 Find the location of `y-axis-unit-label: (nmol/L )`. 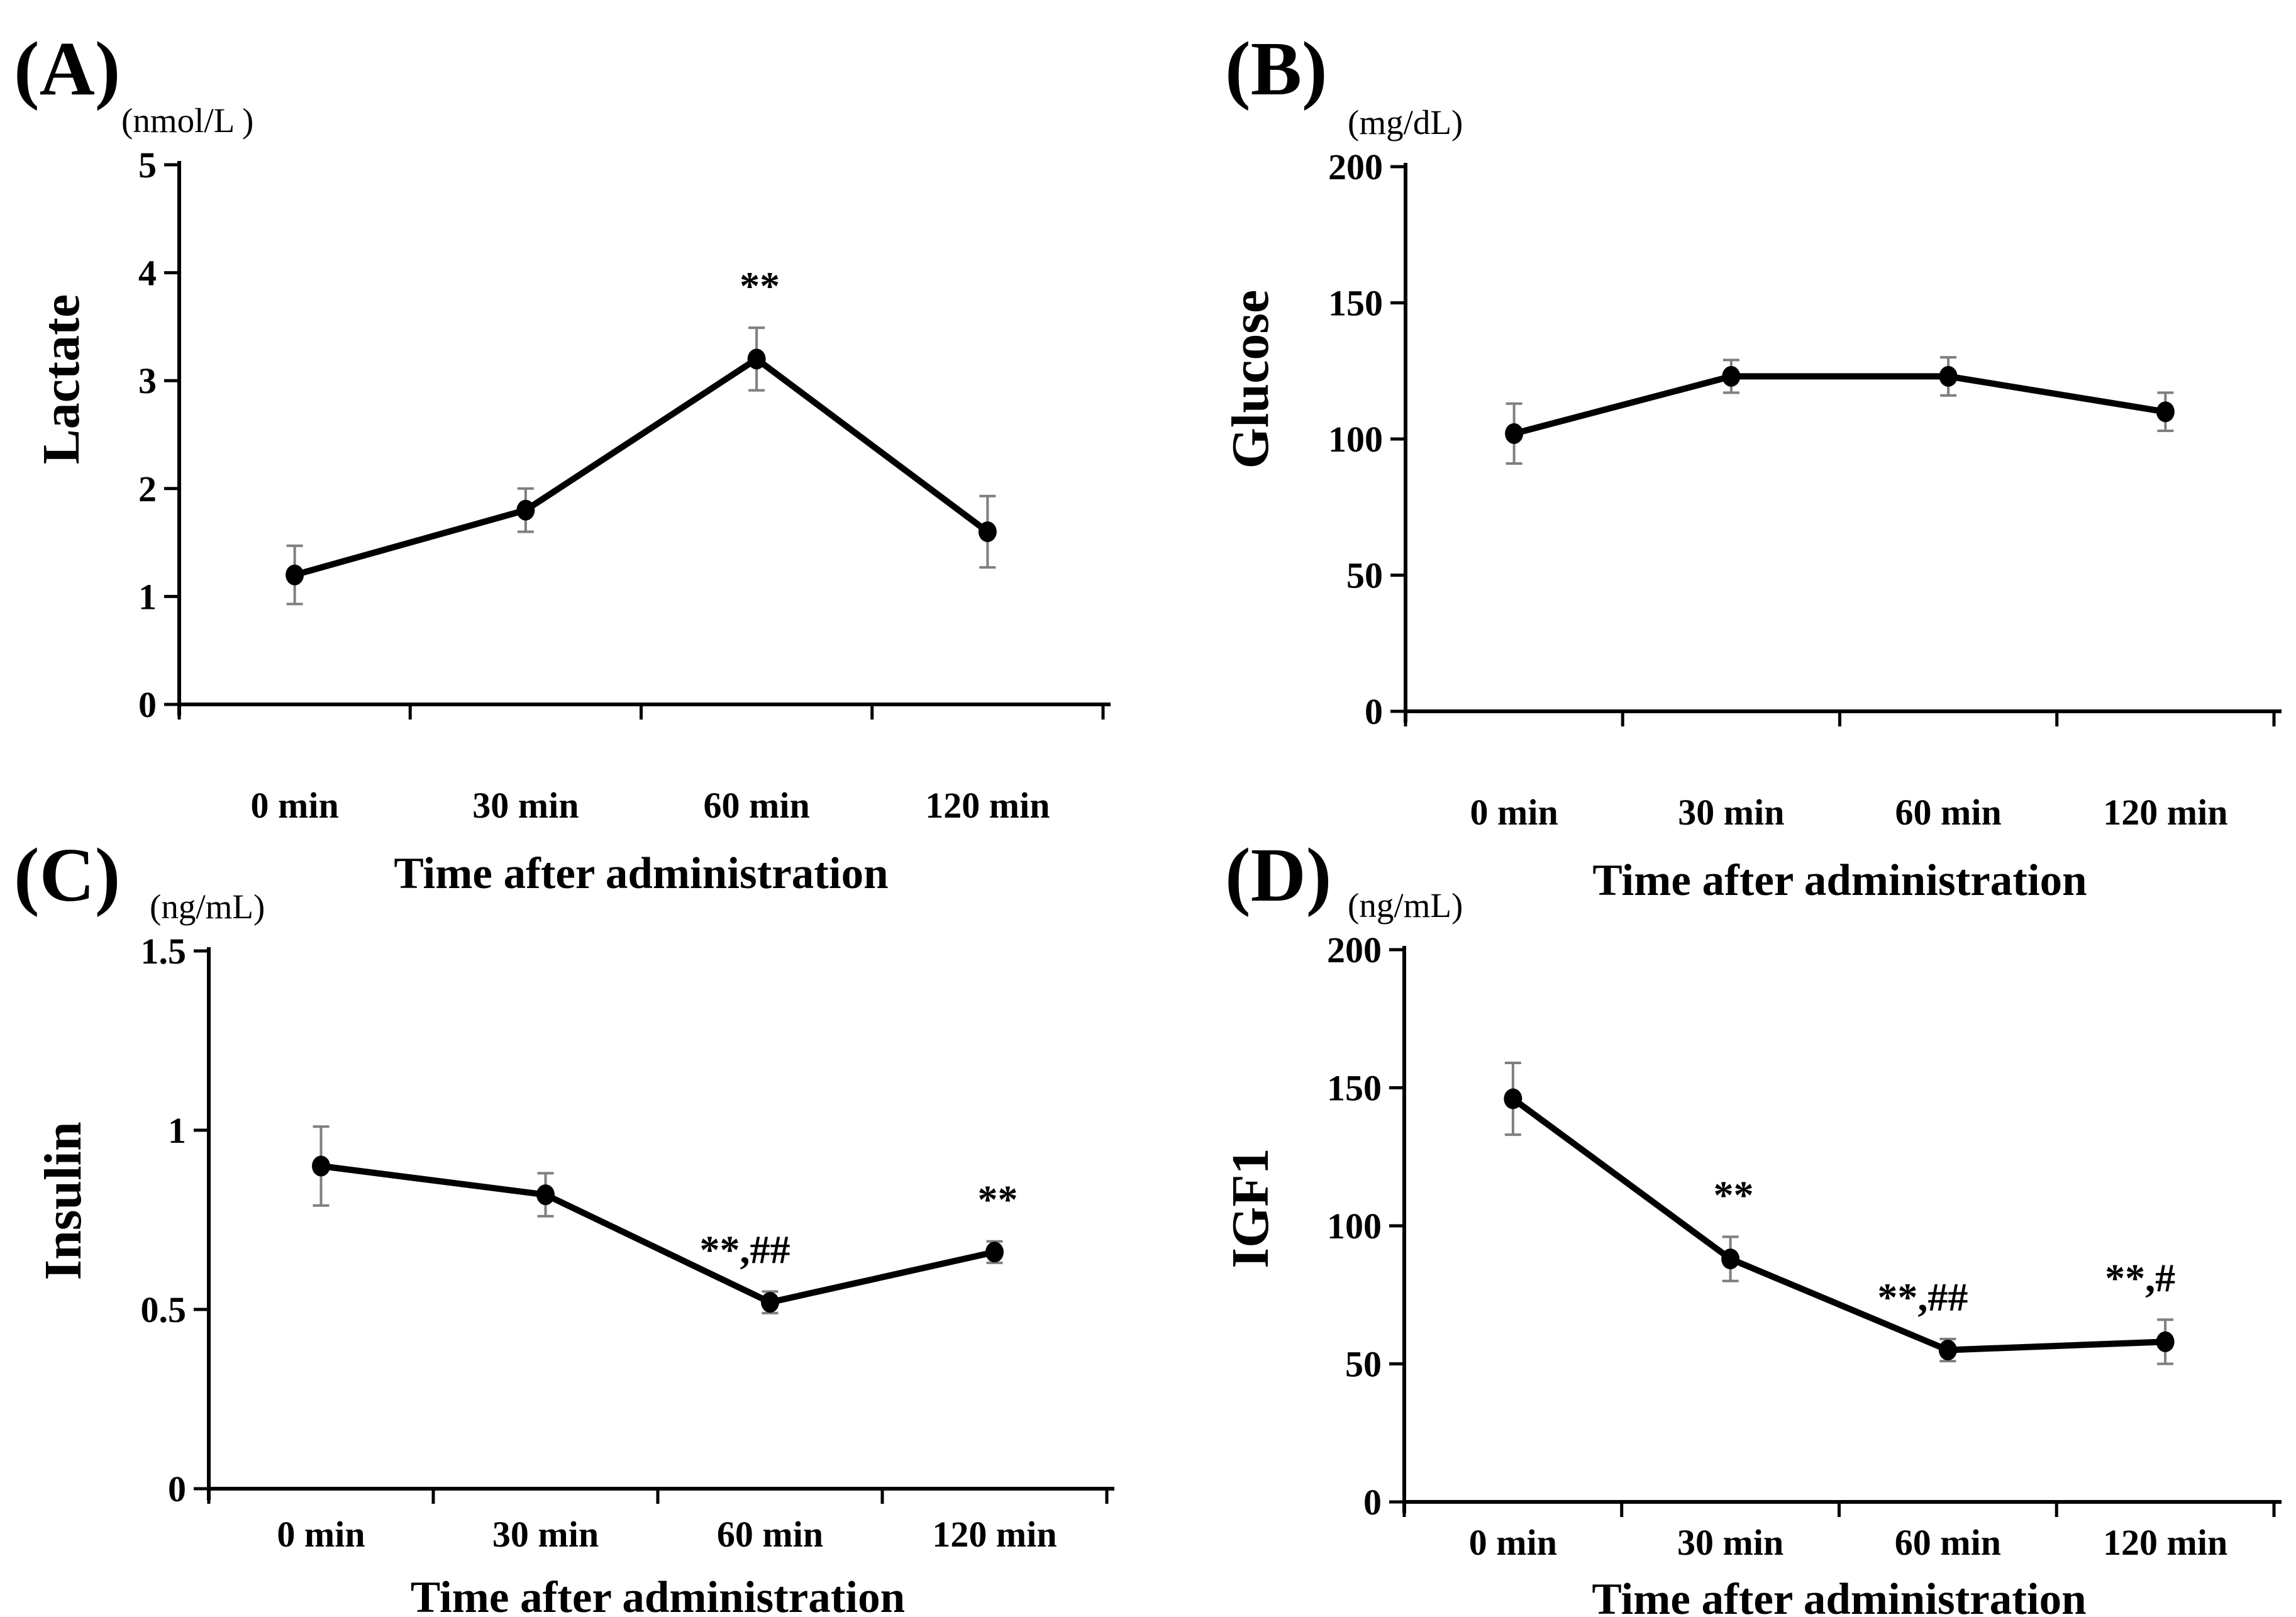

y-axis-unit-label: (nmol/L ) is located at coordinates (187, 120).